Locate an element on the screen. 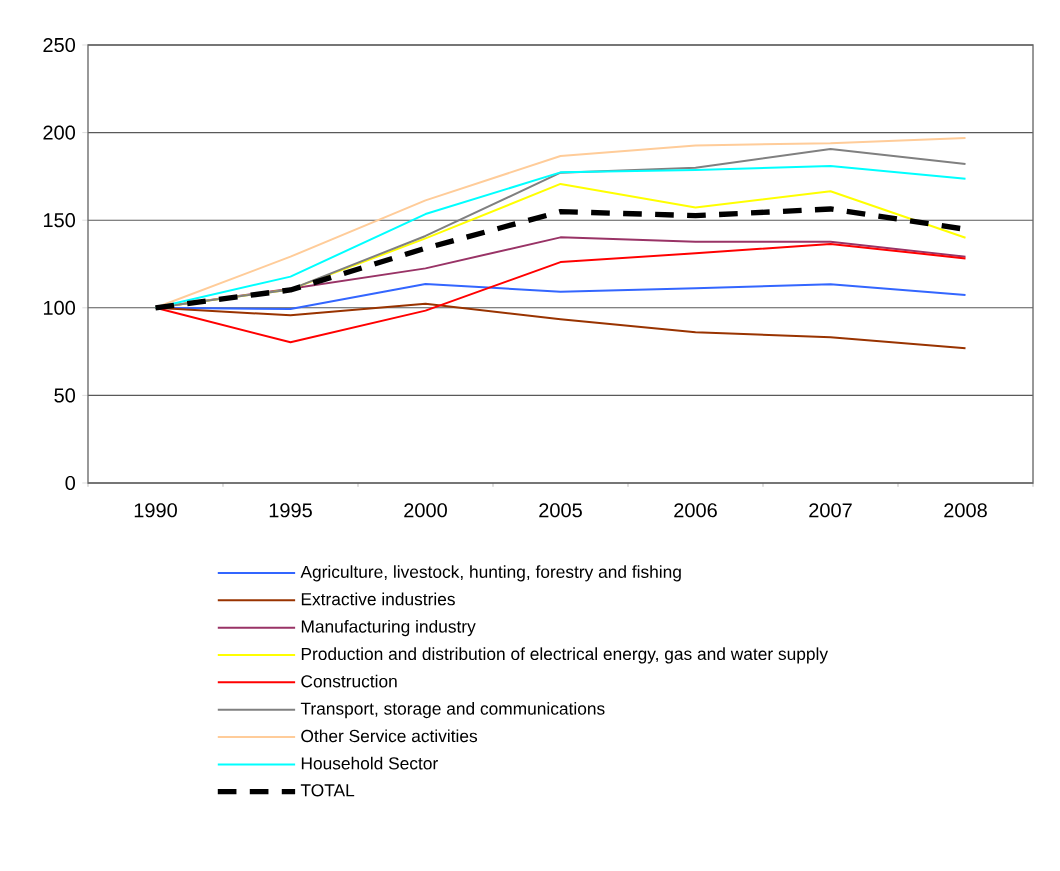  x-tick-label: 1995 is located at coordinates (290, 510).